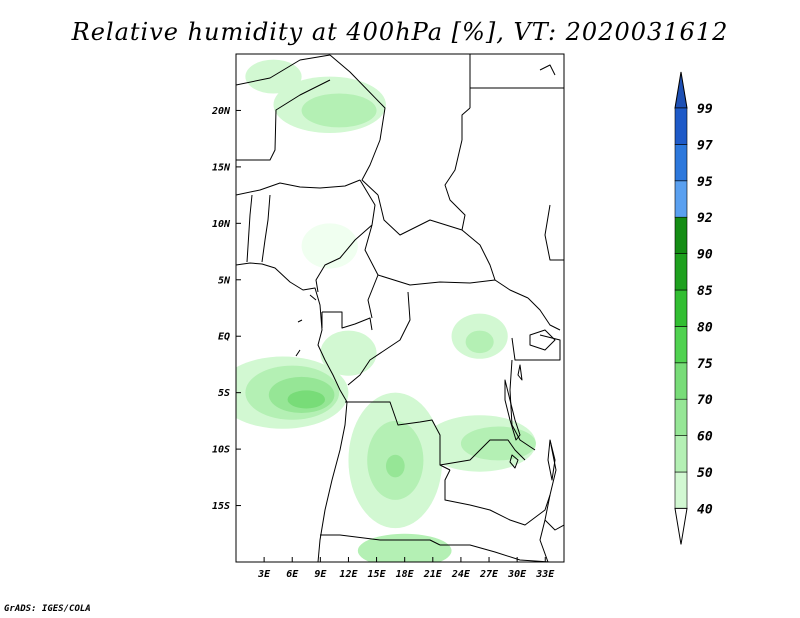 Image resolution: width=800 pixels, height=618 pixels. What do you see at coordinates (489, 574) in the screenshot?
I see `lon-tick-label: 27E` at bounding box center [489, 574].